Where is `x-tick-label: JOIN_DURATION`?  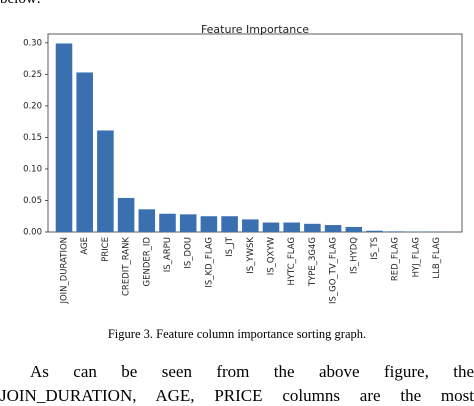
x-tick-label: JOIN_DURATION is located at coordinates (65, 271).